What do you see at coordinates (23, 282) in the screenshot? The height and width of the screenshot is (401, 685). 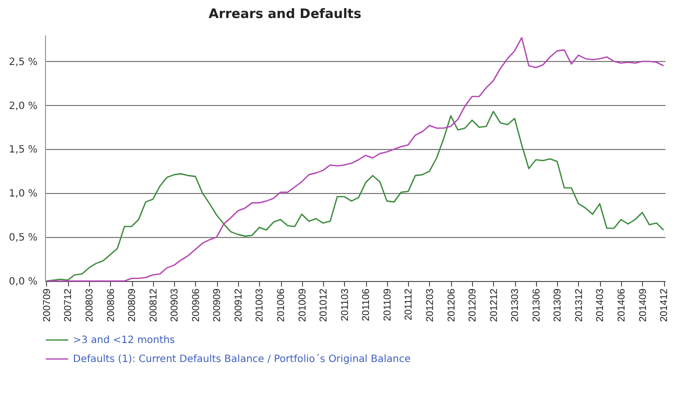 I see `y-tick-label: 0,0 %` at bounding box center [23, 282].